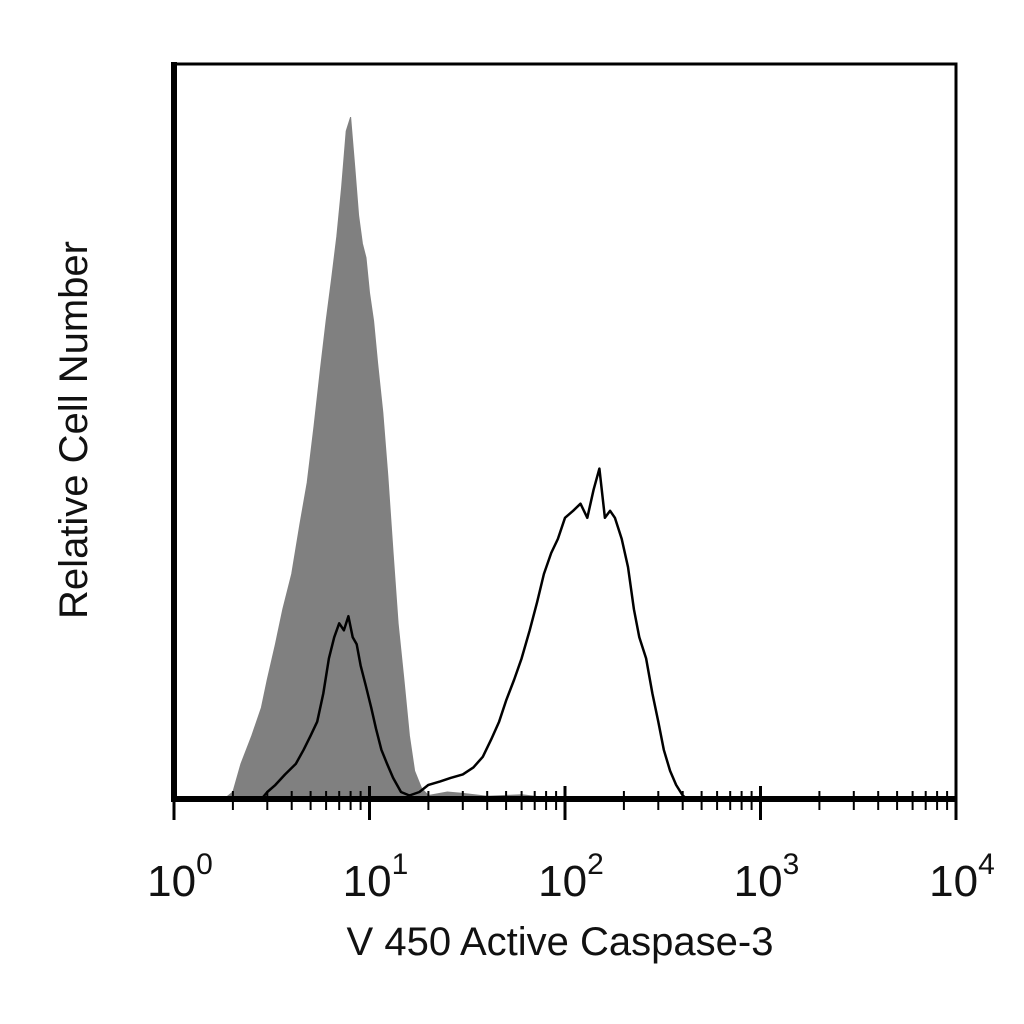 The height and width of the screenshot is (1024, 1024). Describe the element at coordinates (767, 877) in the screenshot. I see `x-tick-label: 10³` at that location.